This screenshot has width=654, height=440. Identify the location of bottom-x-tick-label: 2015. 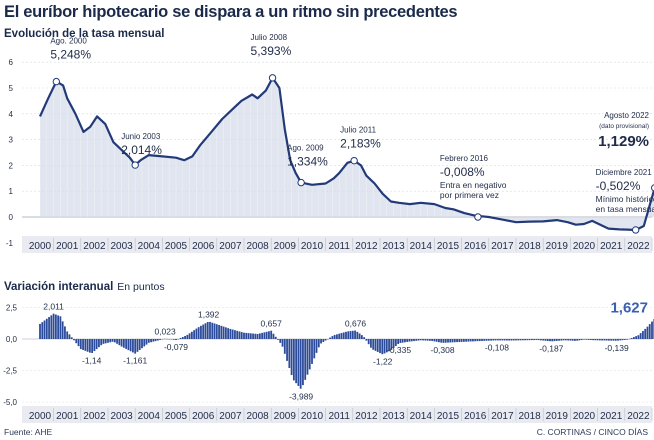
(448, 416).